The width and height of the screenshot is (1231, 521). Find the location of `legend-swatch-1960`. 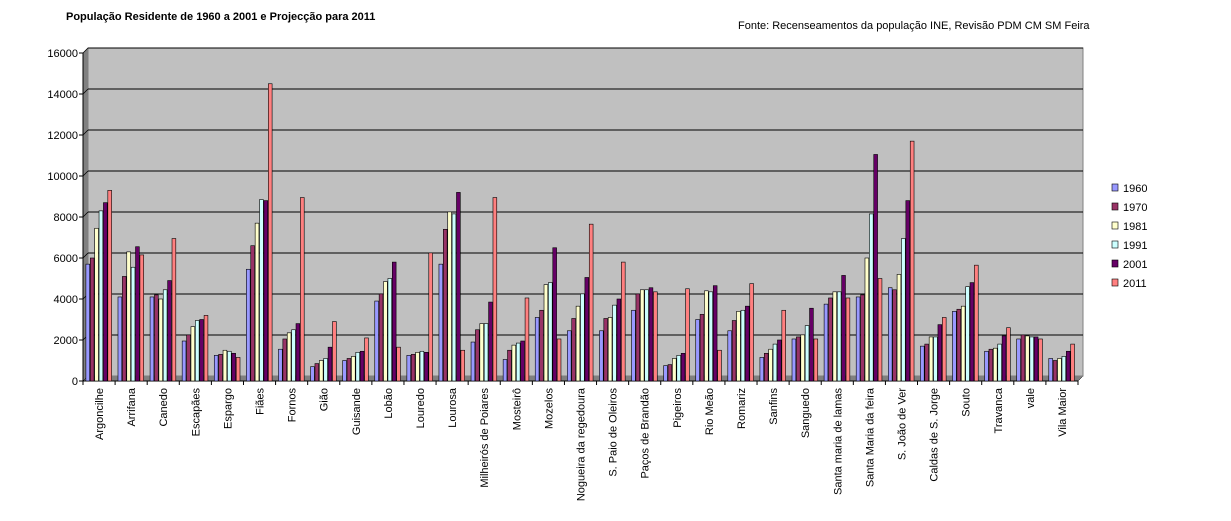

legend-swatch-1960 is located at coordinates (1115, 187).